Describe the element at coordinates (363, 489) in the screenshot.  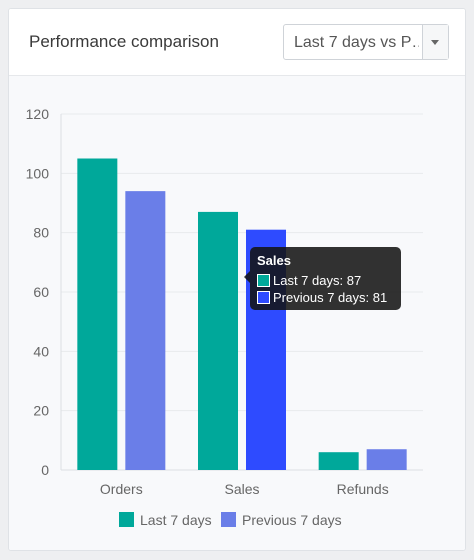
I see `x-tick-label: Refunds` at that location.